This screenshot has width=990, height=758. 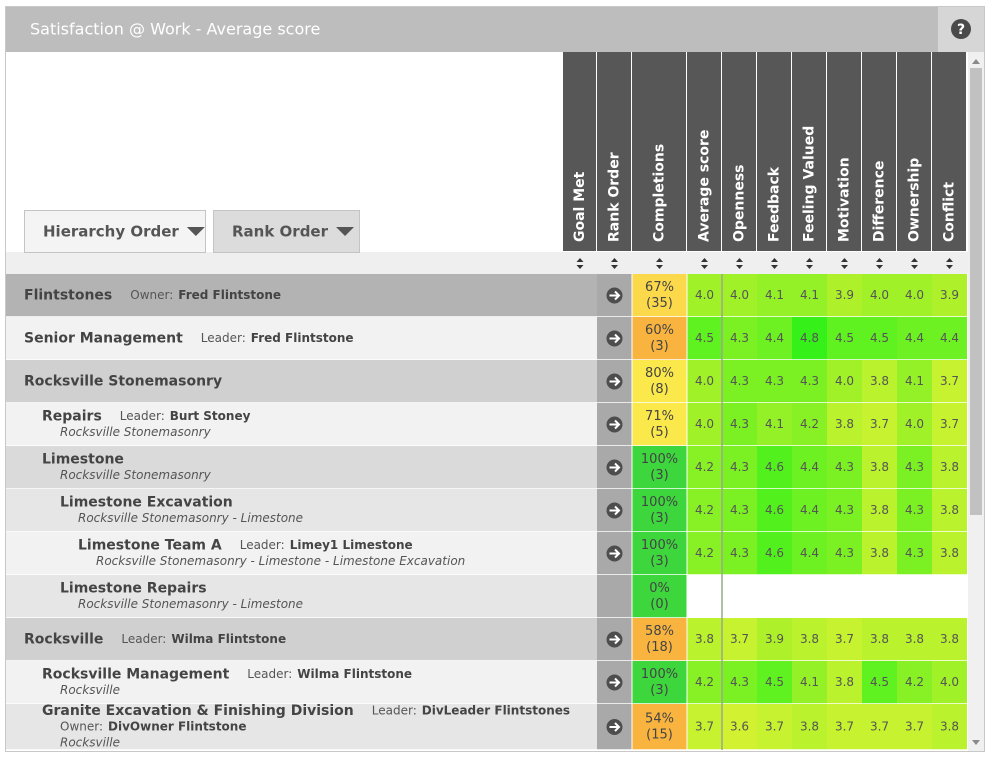 I want to click on score: 4.3, so click(x=844, y=553).